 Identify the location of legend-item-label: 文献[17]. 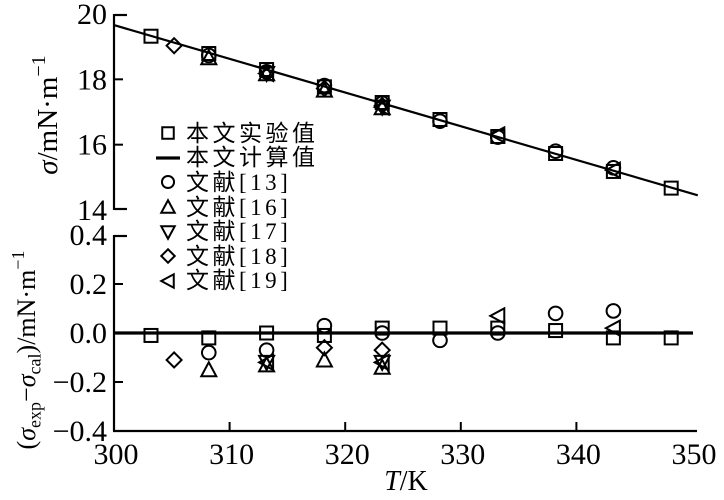
(239, 232).